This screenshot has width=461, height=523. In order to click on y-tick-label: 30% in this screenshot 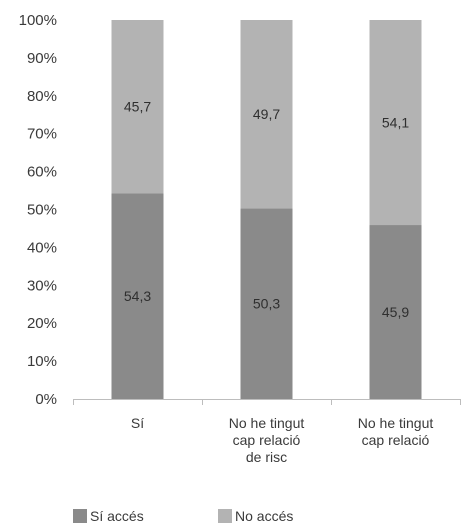, I will do `click(42, 285)`.